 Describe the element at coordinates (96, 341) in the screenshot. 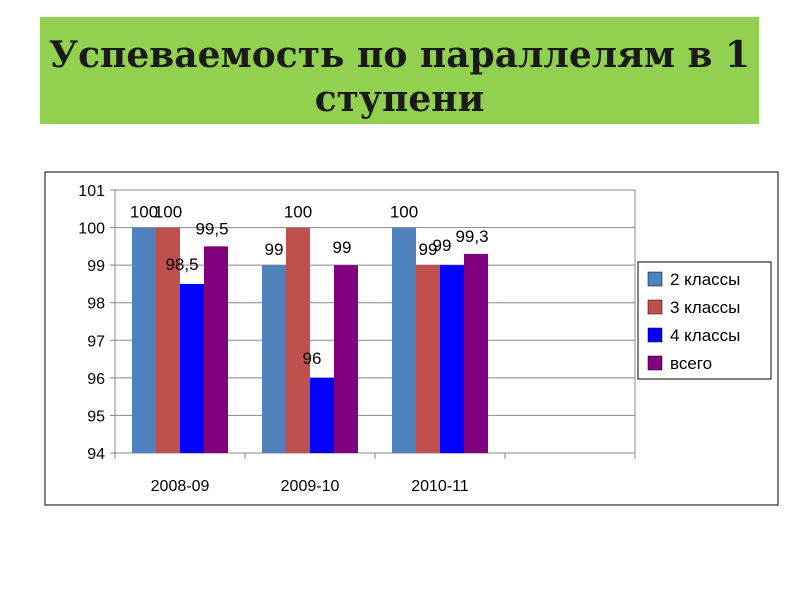

I see `y-tick-label: 97` at that location.